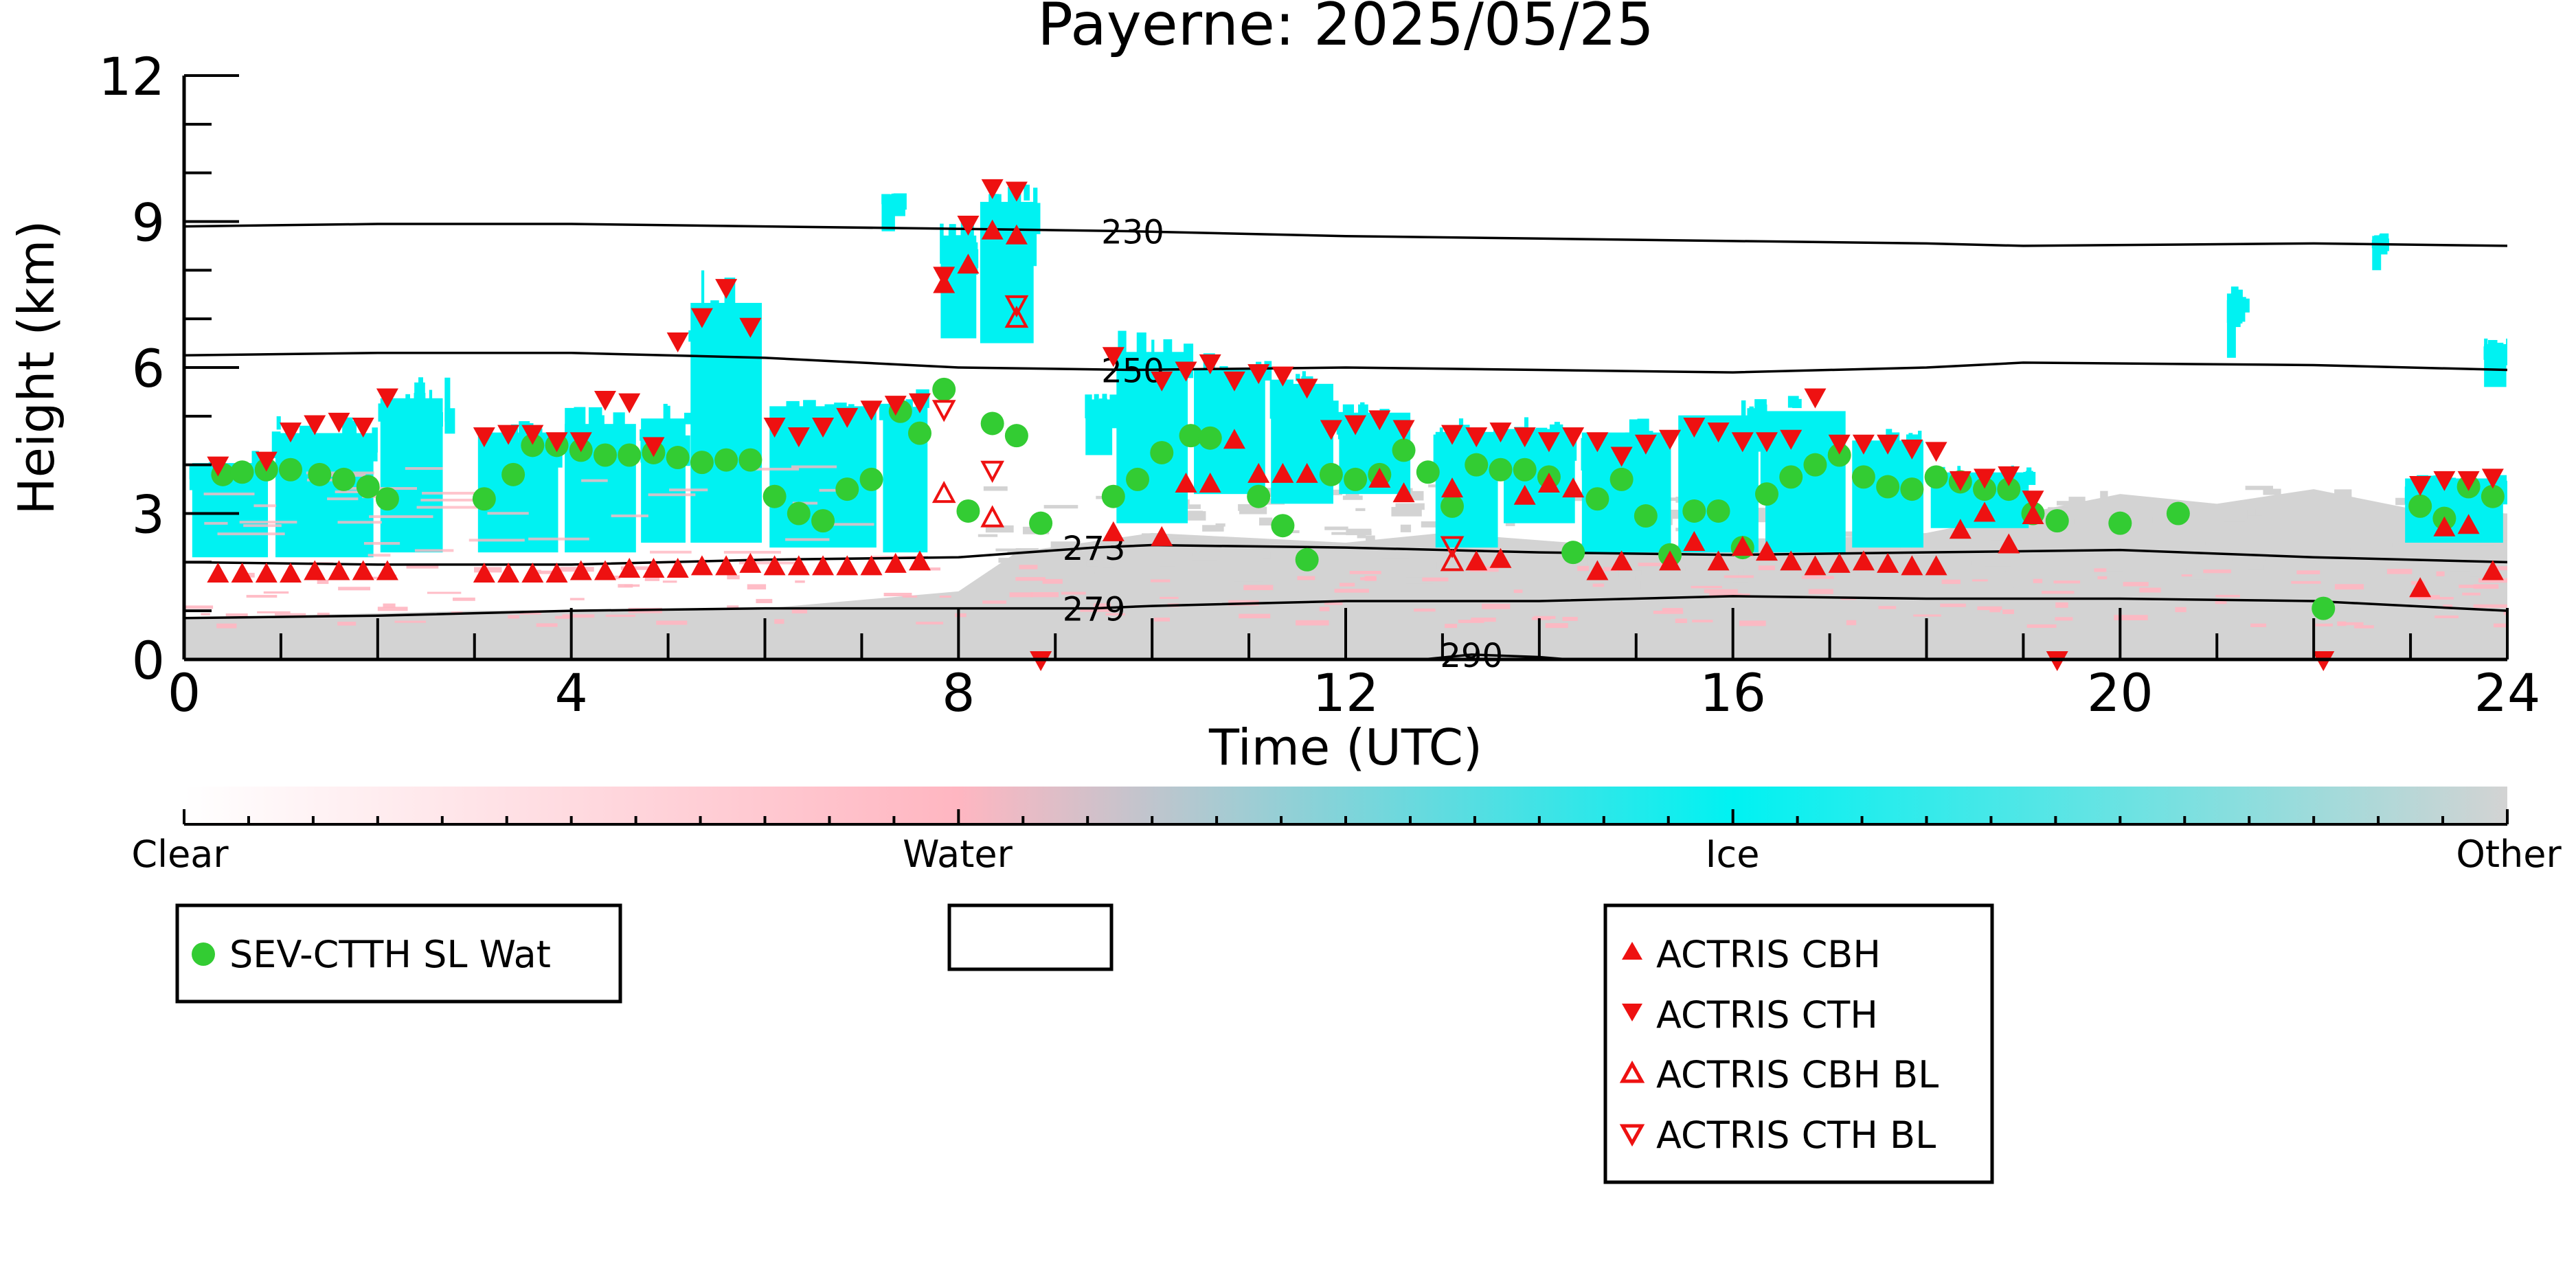  I want to click on legend-cth-bl-label: ACTRIS CTH BL, so click(1796, 1135).